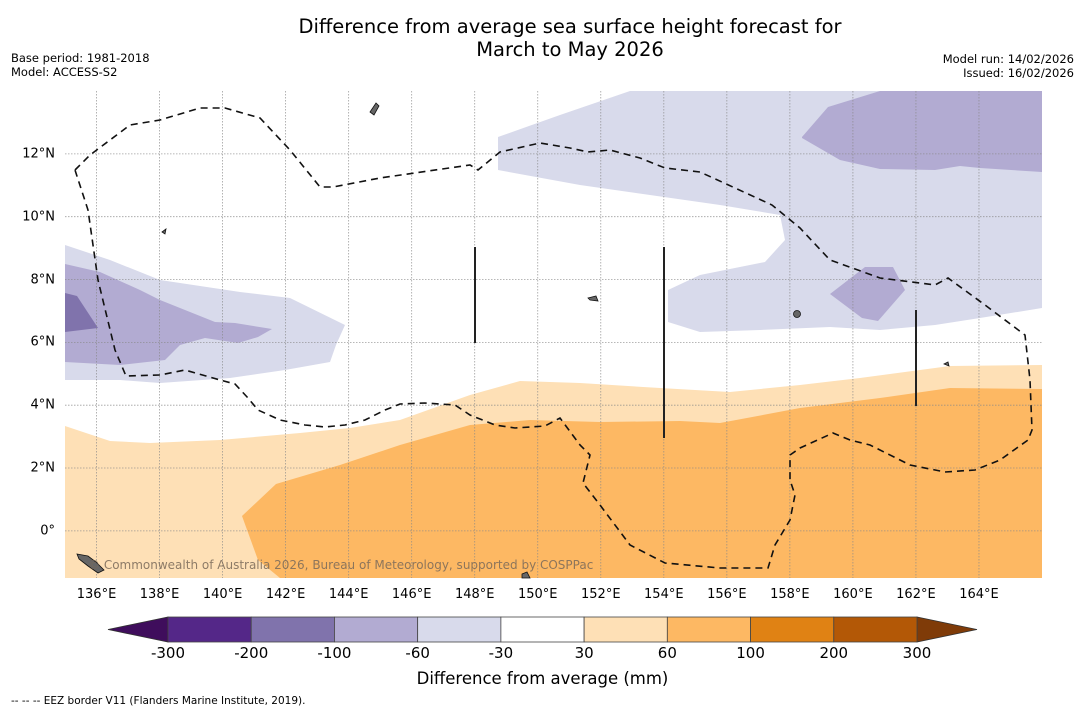  What do you see at coordinates (81, 312) in the screenshot?
I see `contour-neg-100-200-west` at bounding box center [81, 312].